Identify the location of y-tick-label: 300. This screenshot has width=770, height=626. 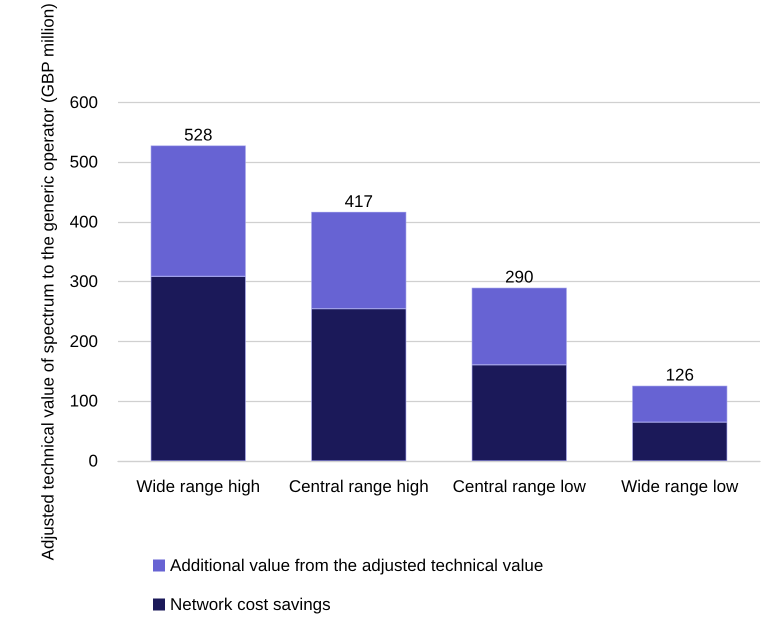
(84, 282).